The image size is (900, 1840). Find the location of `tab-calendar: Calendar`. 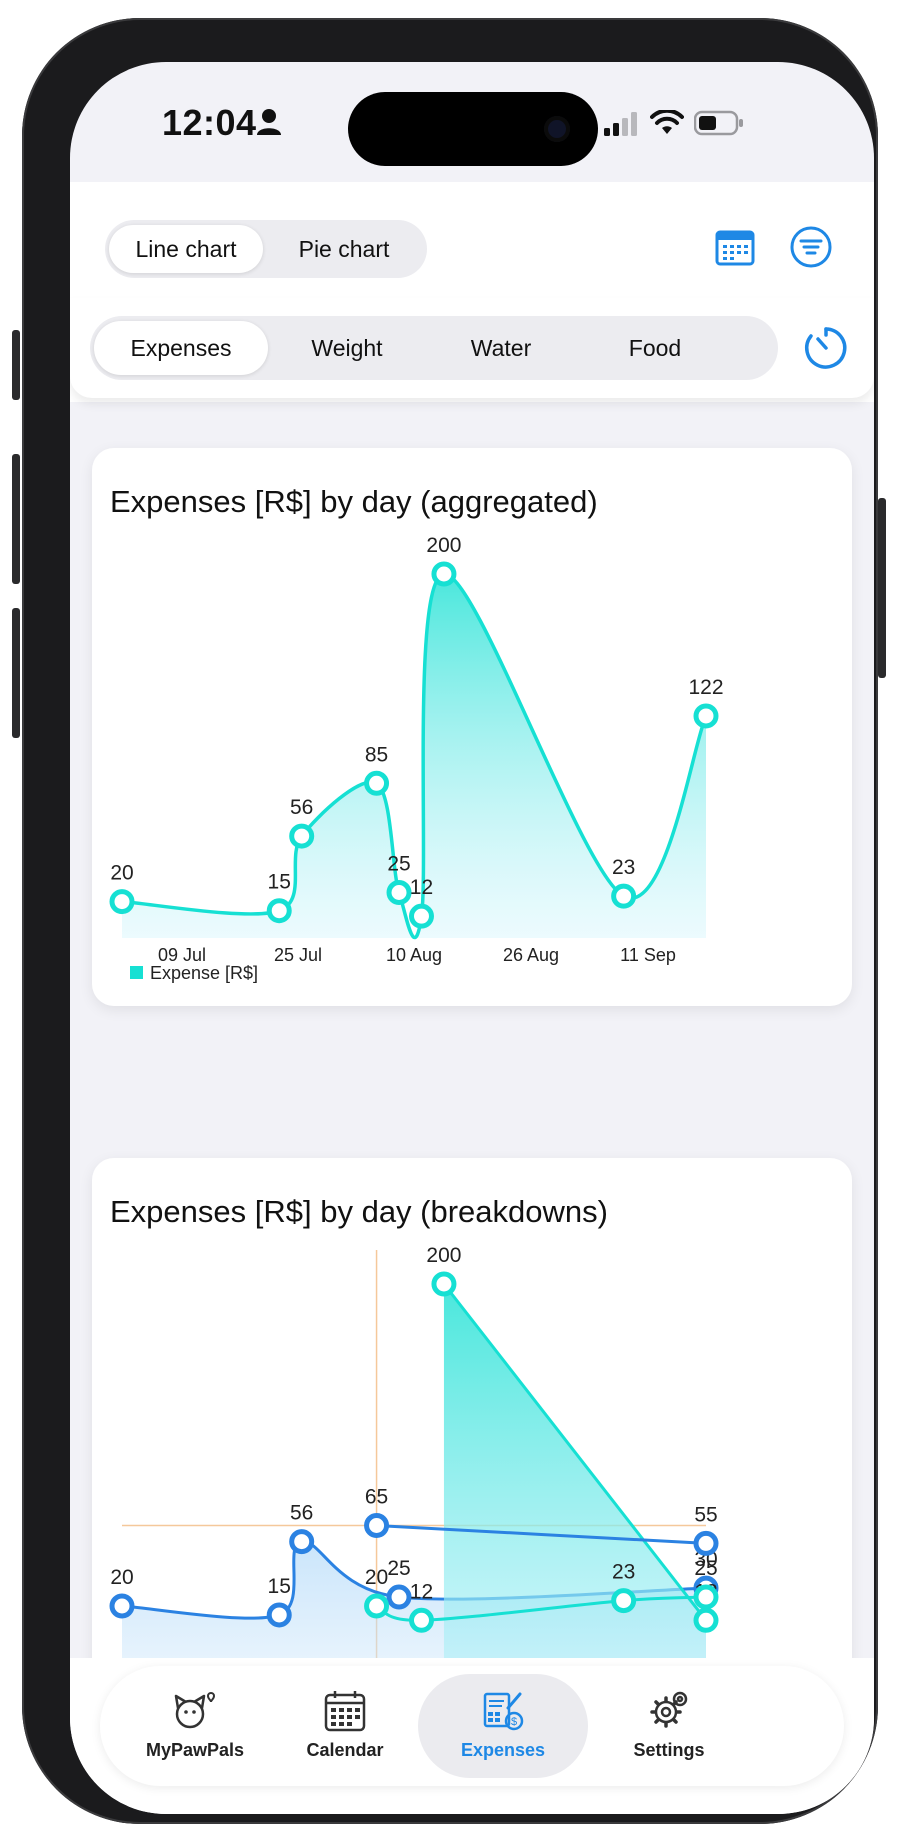

tab-calendar: Calendar is located at coordinates (345, 1726).